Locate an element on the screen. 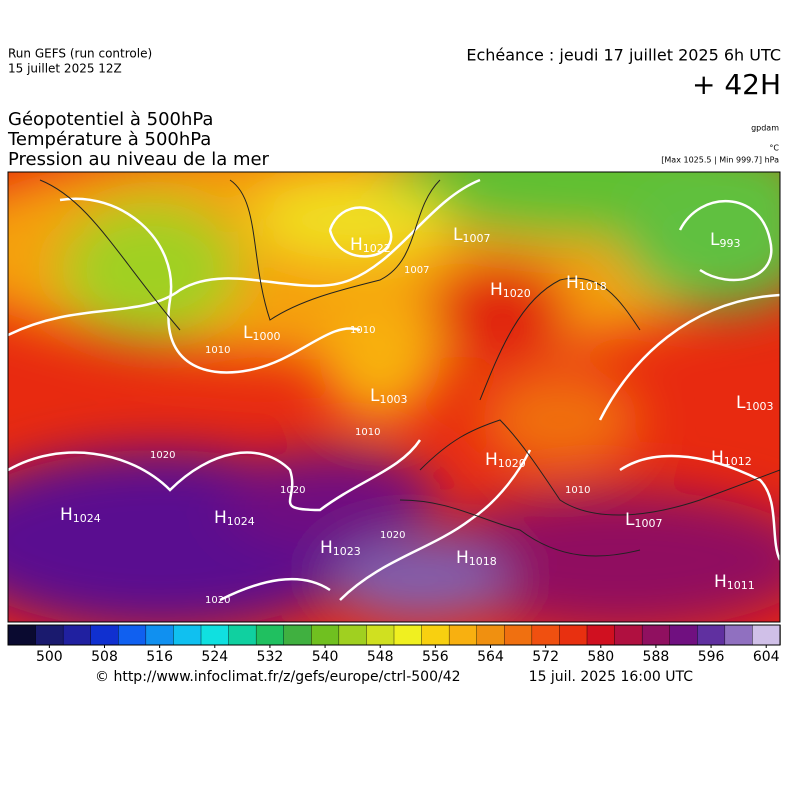  pressure-center: H1012 is located at coordinates (731, 458).